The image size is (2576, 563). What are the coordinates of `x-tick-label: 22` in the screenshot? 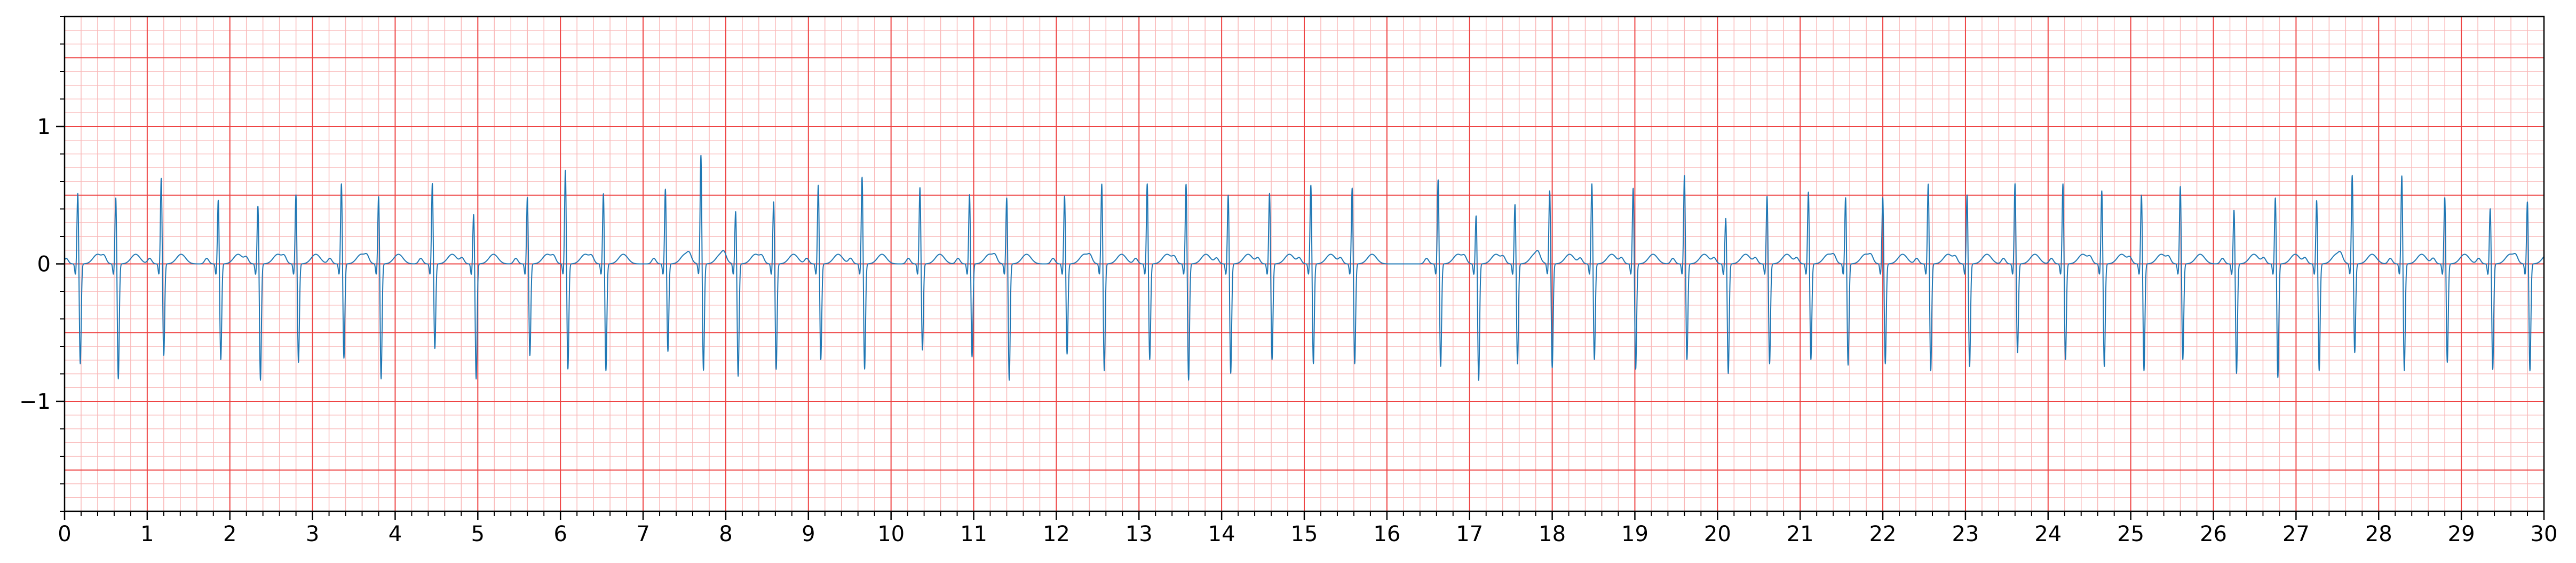 It's located at (1883, 534).